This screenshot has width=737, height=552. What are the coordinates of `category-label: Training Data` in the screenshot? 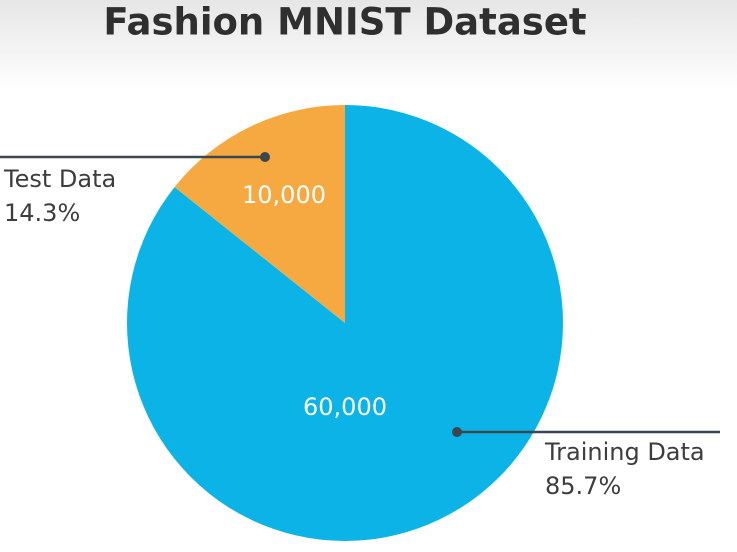 It's located at (624, 452).